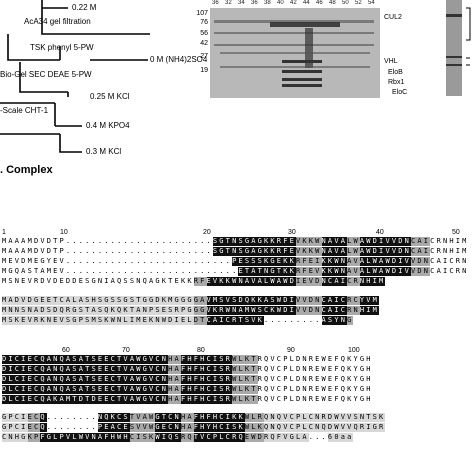  I want to click on mw-marker: 27, so click(204, 56).